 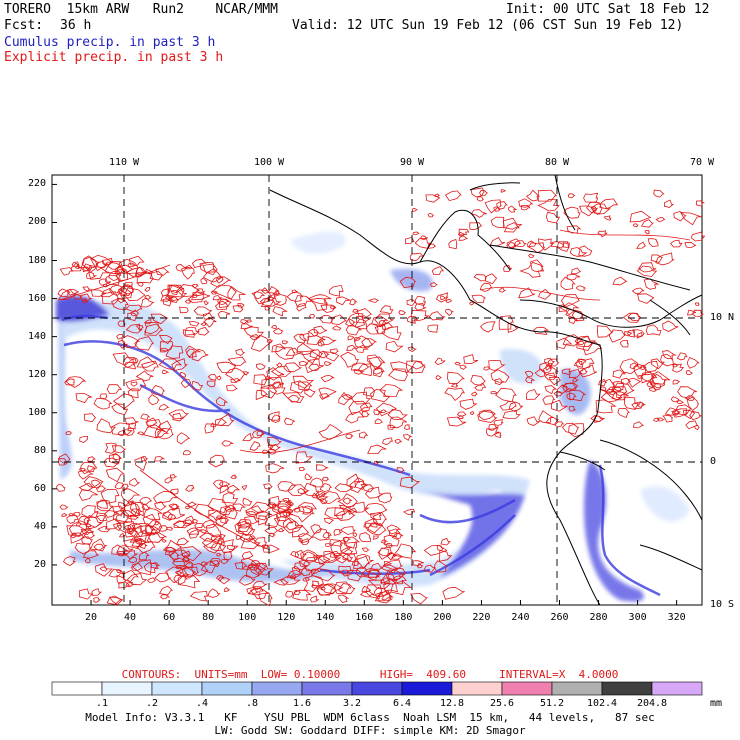 I want to click on legend-label: .2, so click(x=152, y=703).